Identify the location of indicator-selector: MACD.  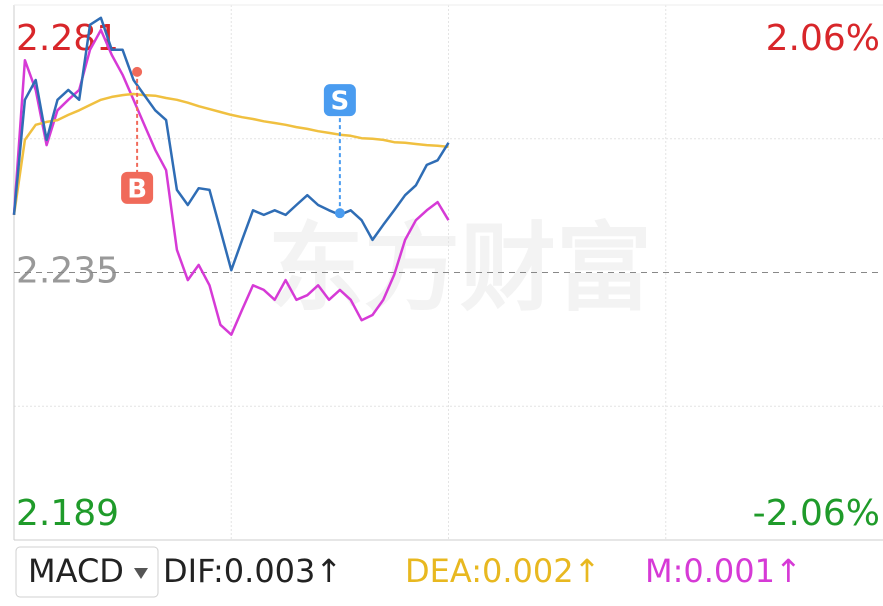
(87, 572).